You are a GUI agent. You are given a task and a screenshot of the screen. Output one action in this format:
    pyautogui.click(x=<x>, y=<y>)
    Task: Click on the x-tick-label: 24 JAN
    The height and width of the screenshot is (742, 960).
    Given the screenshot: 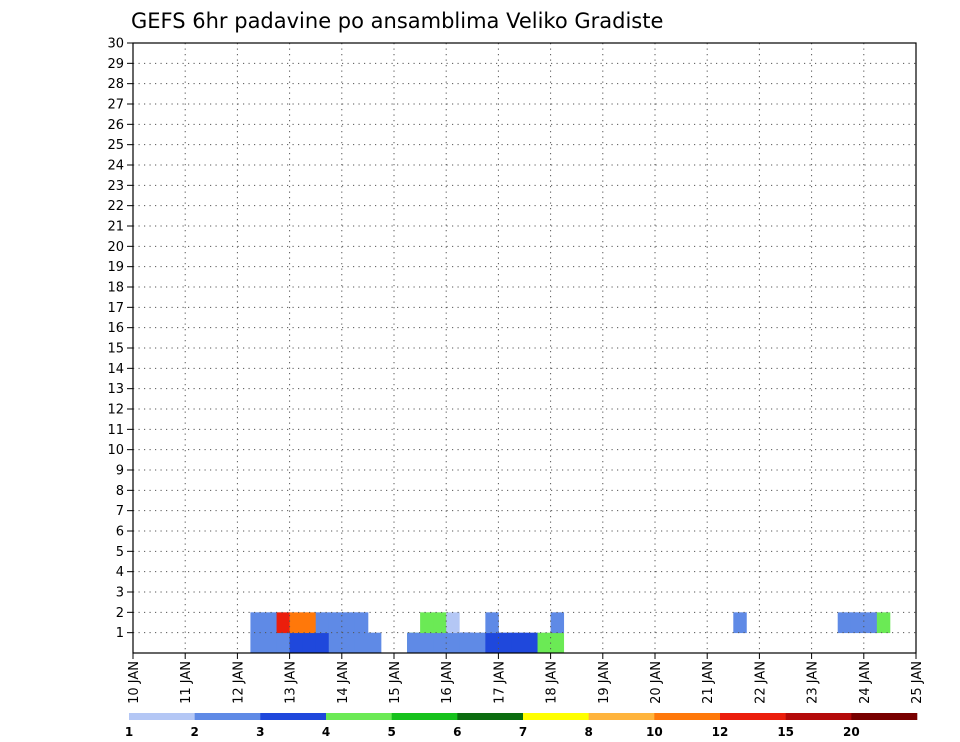 What is the action you would take?
    pyautogui.click(x=865, y=682)
    